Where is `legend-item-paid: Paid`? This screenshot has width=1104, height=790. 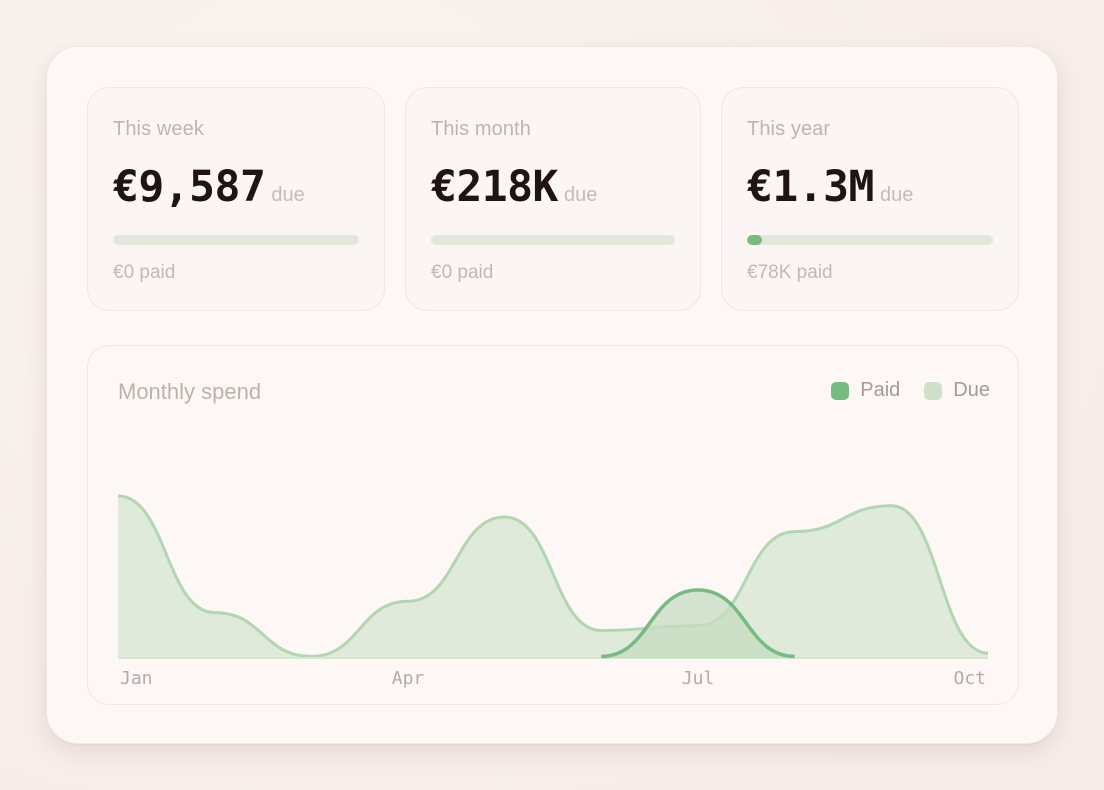 legend-item-paid: Paid is located at coordinates (865, 390).